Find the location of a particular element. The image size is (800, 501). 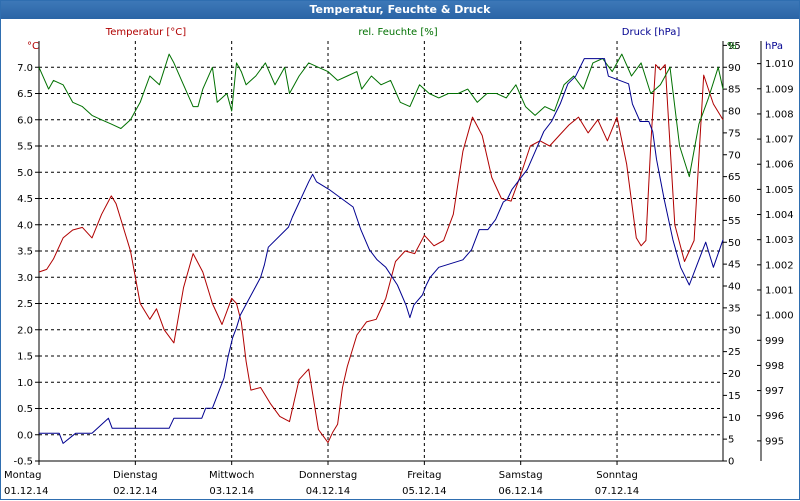

window-title: Temperatur, Feuchte & Druck is located at coordinates (400, 10).